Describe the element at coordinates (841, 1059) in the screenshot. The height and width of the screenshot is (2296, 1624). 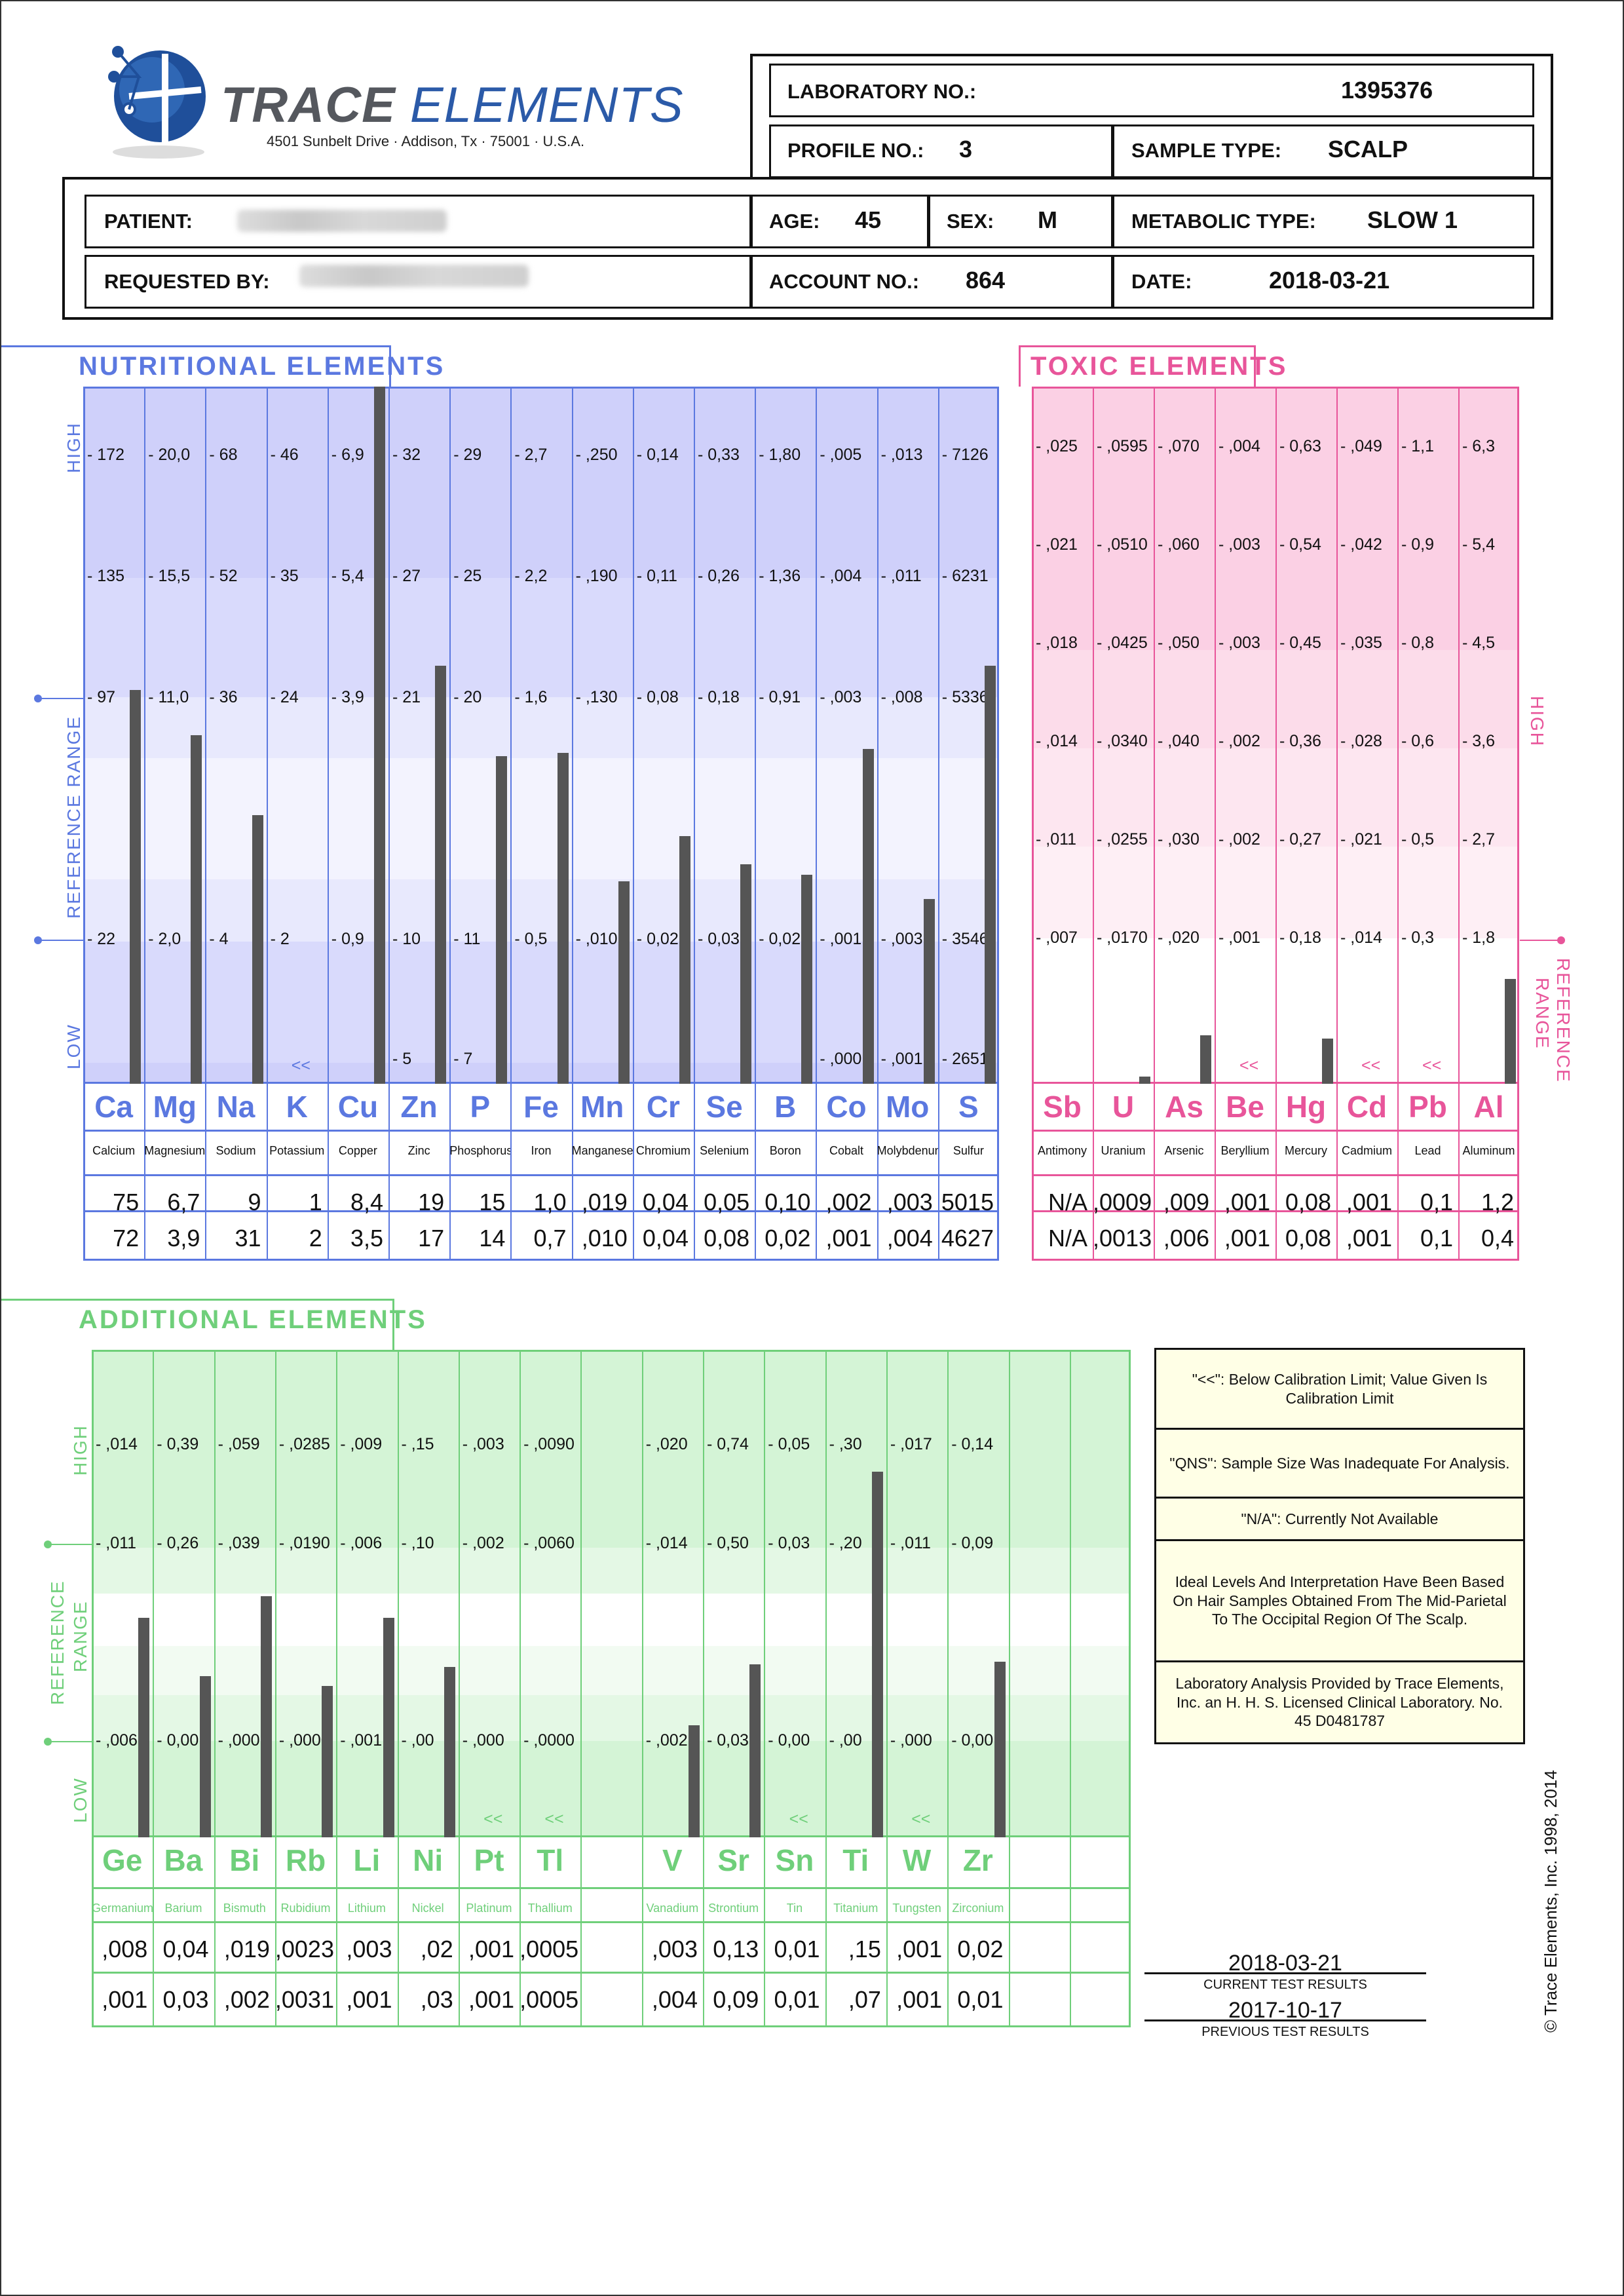
I see `nutritional-low-tick: - ,000` at that location.